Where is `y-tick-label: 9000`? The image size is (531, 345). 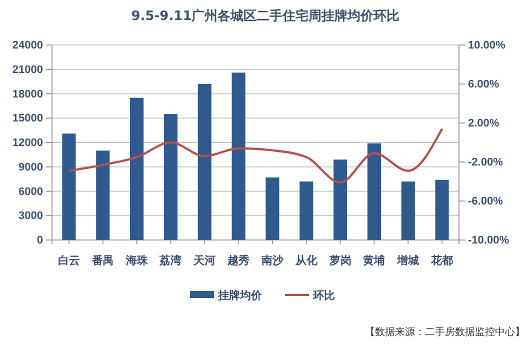
y-tick-label: 9000 is located at coordinates (30, 167).